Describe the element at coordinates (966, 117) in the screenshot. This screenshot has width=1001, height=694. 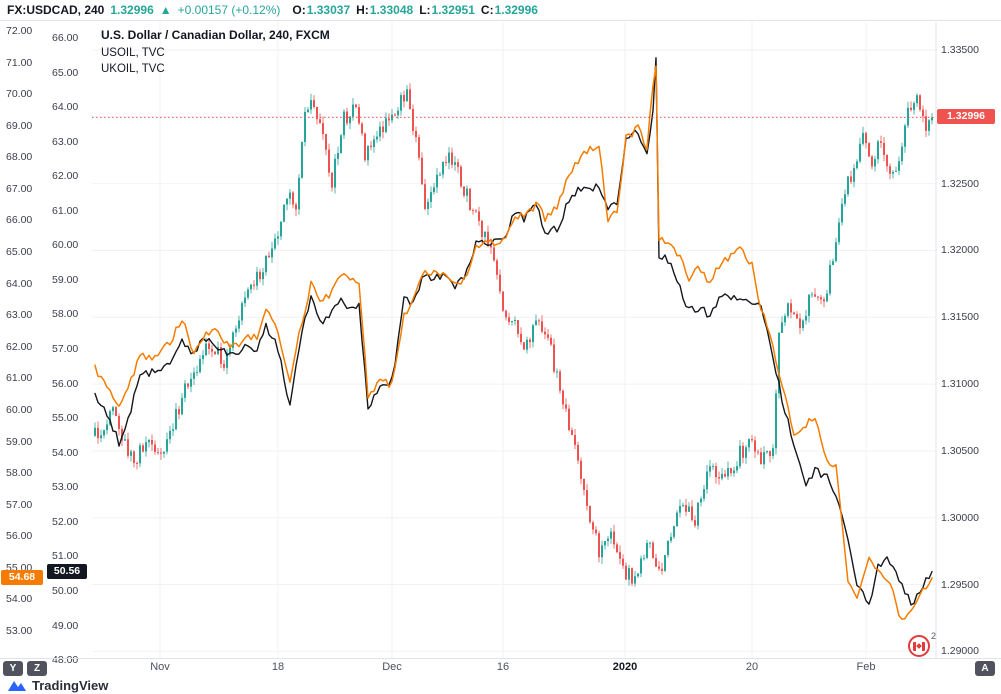
I see `usdcad-last-price-badge: 1.32996` at that location.